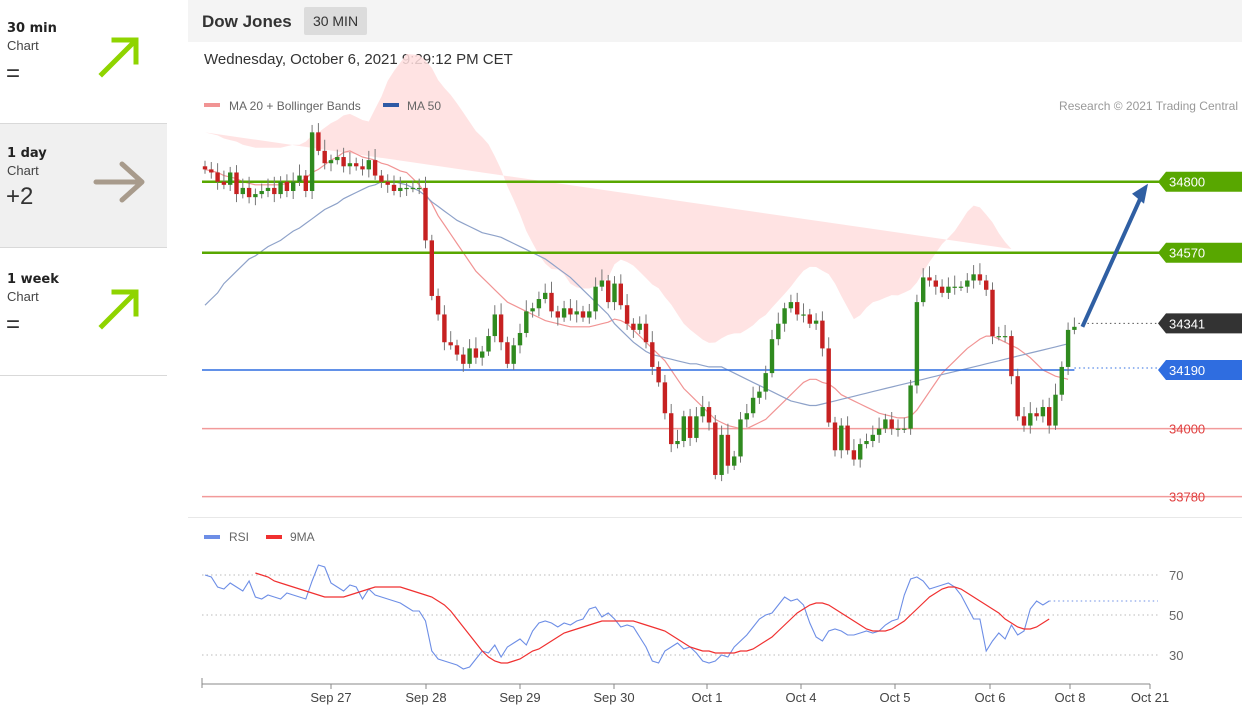  What do you see at coordinates (302, 537) in the screenshot?
I see `ma9-legend-label: 9MA` at bounding box center [302, 537].